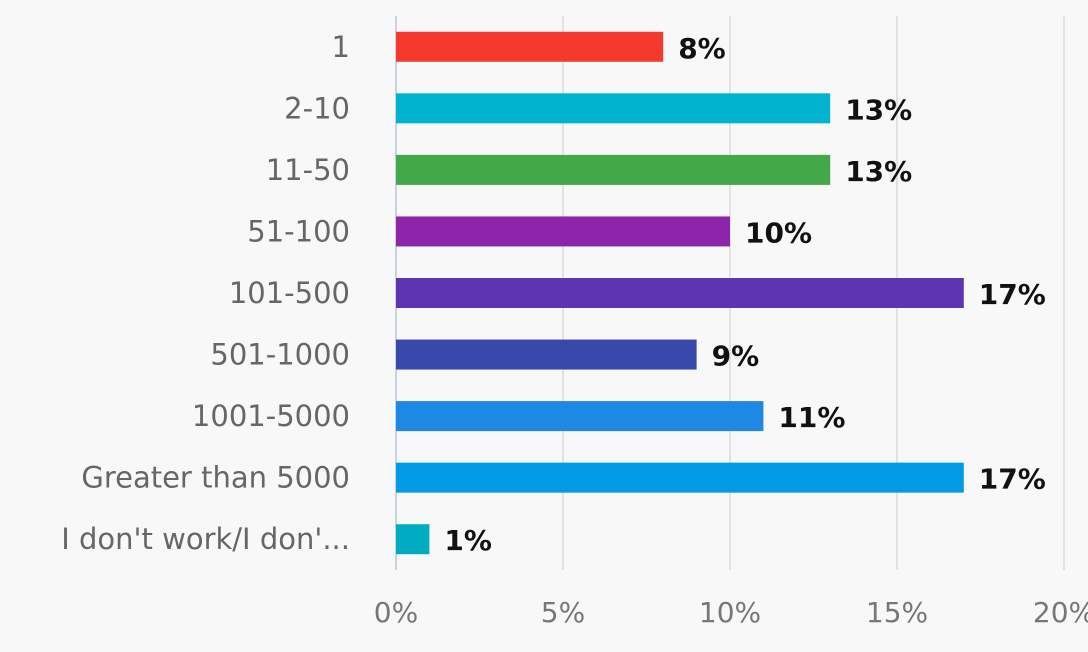 This screenshot has width=1088, height=652. Describe the element at coordinates (396, 612) in the screenshot. I see `x-tick-label: 0%` at that location.